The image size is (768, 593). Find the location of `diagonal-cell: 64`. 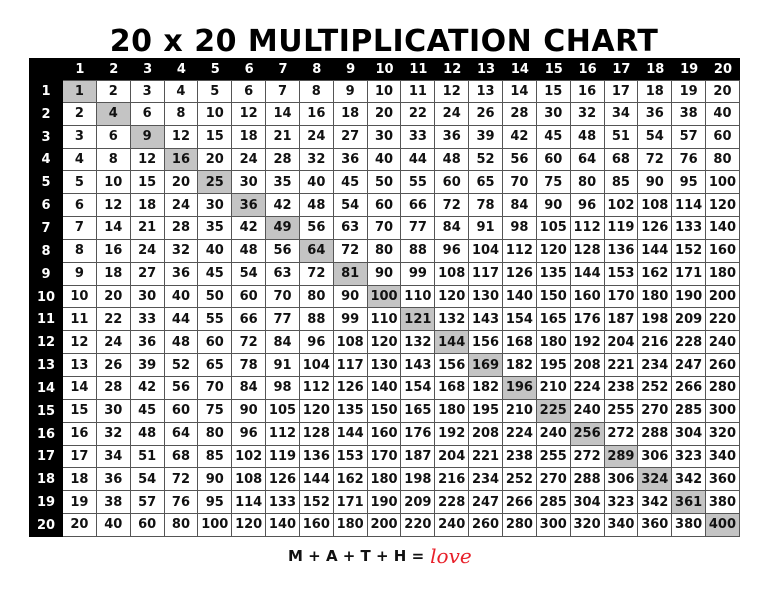

diagonal-cell: 64 is located at coordinates (316, 251).